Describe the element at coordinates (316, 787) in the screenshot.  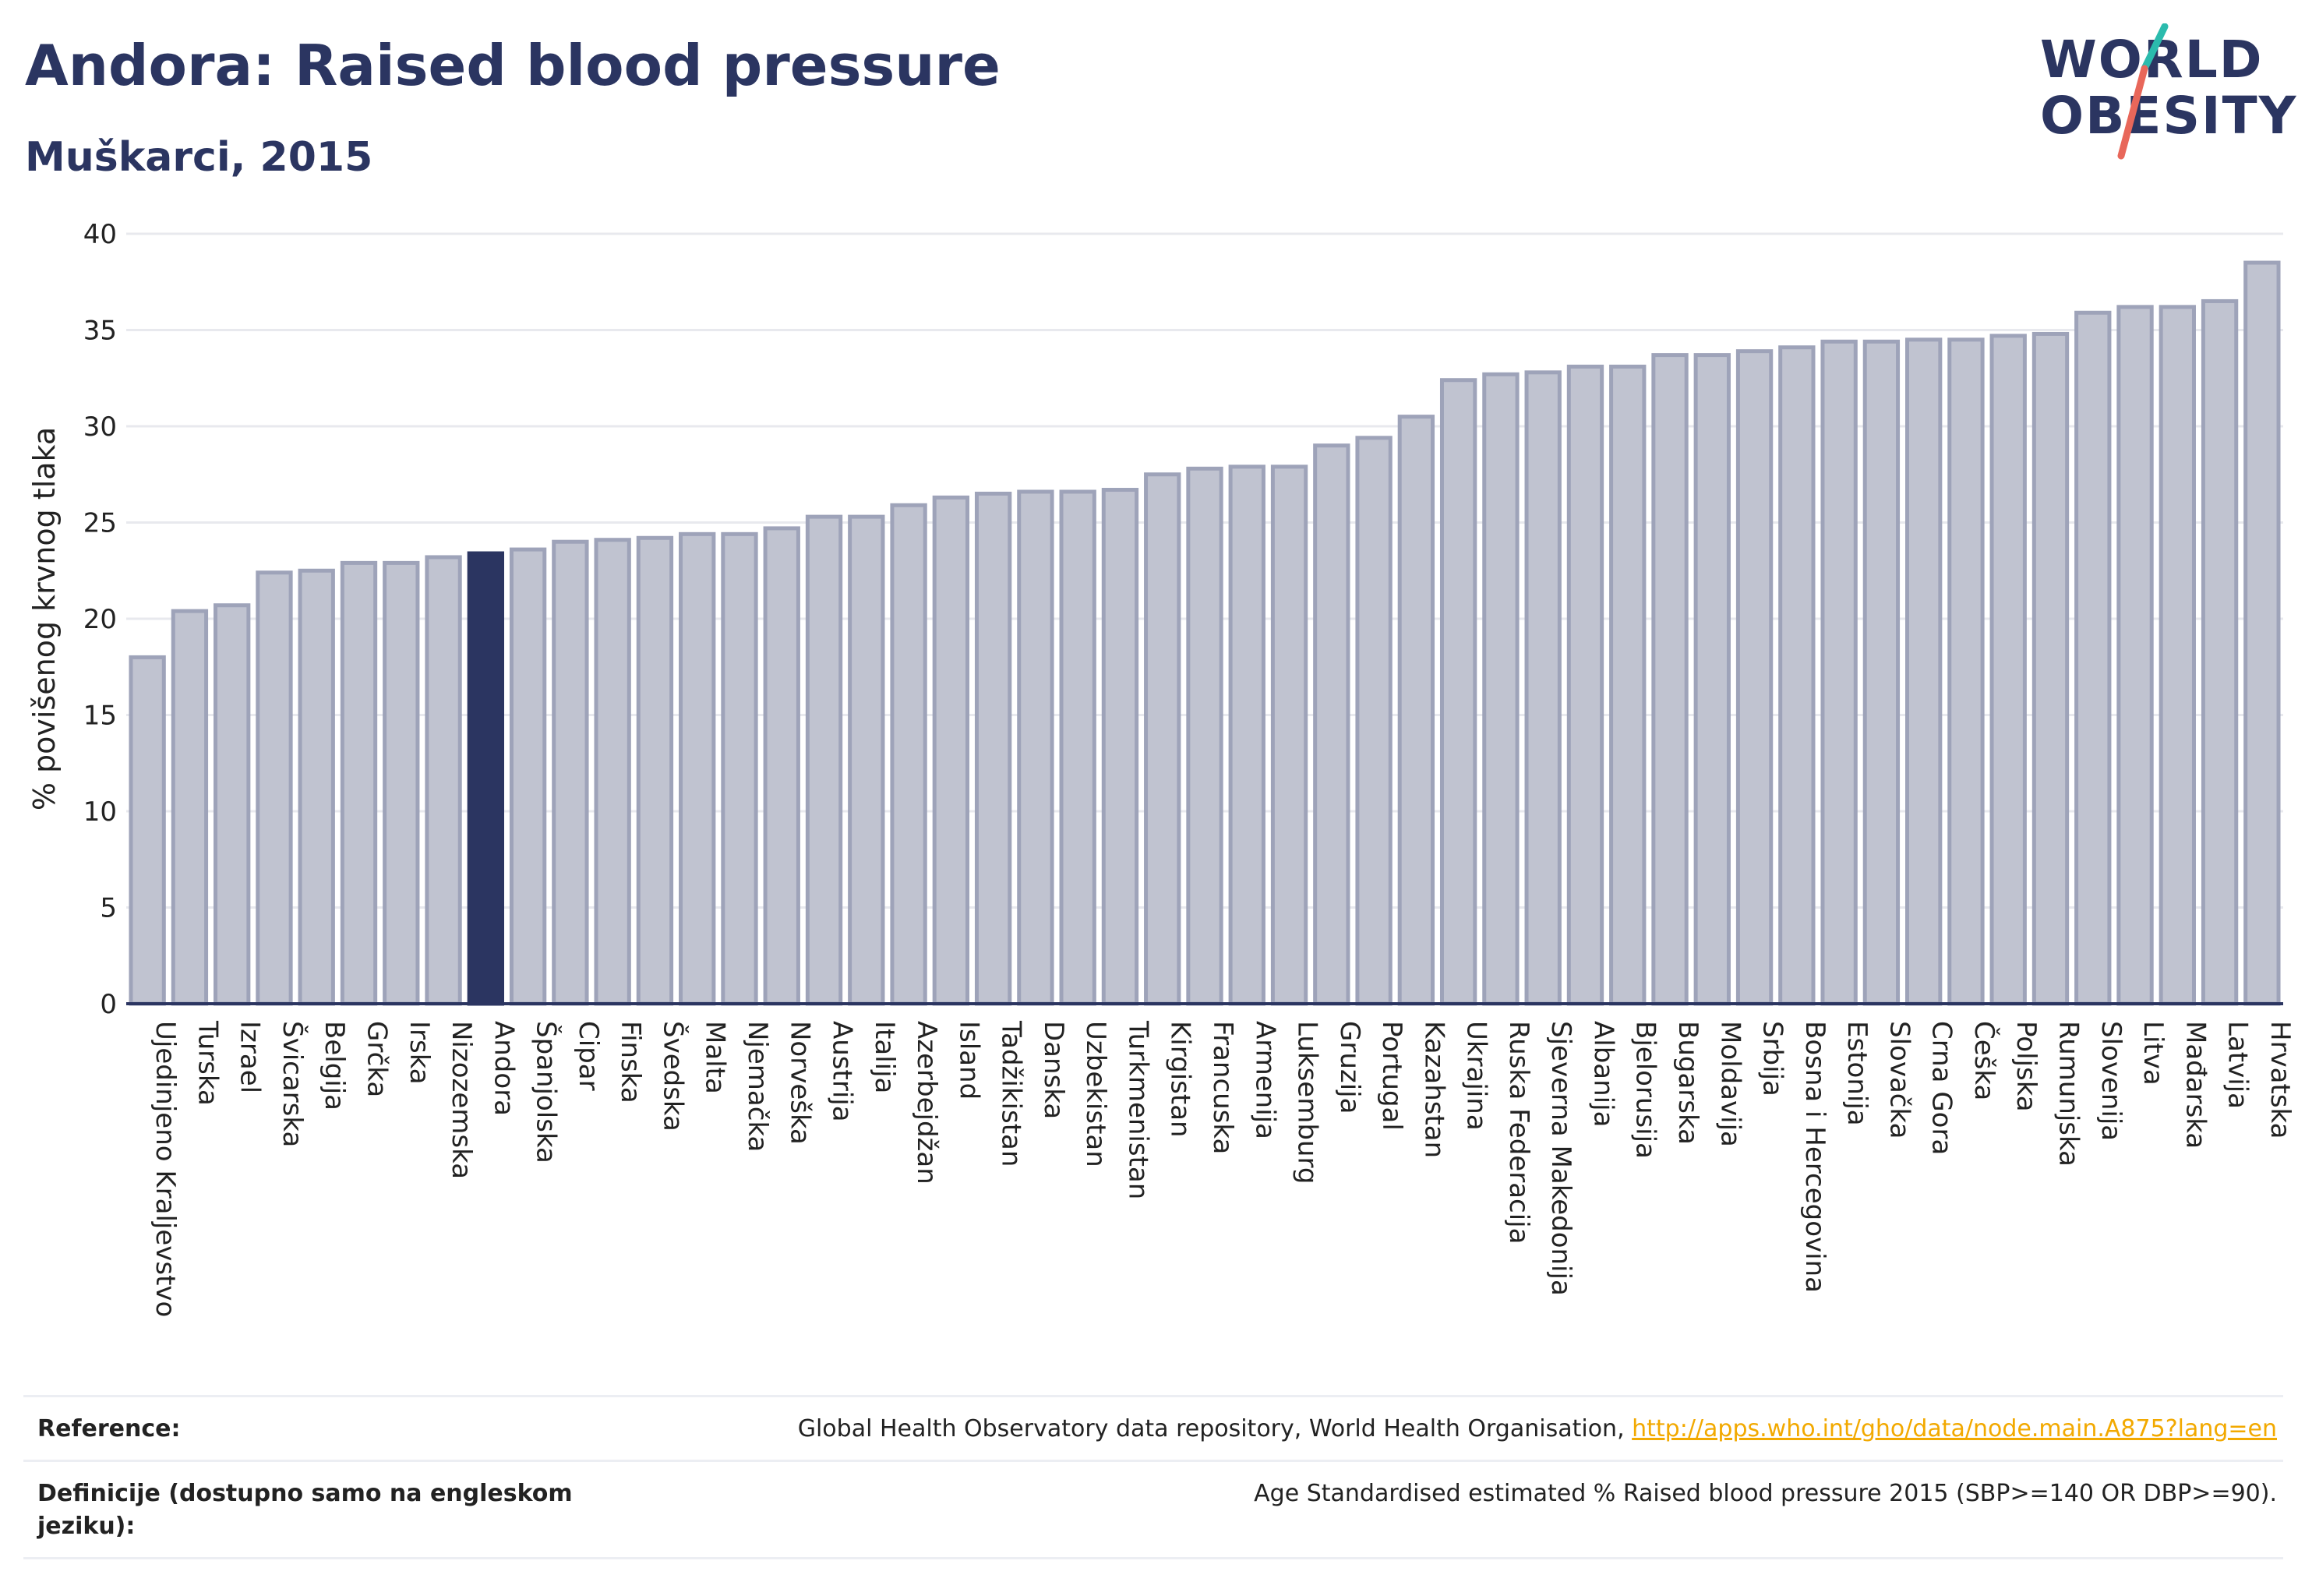
I see `bar-belgija` at that location.